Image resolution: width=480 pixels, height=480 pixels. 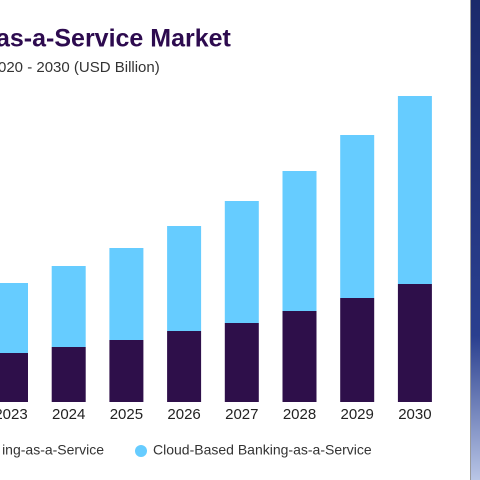 What do you see at coordinates (299, 414) in the screenshot?
I see `x-tick-label: 2028` at bounding box center [299, 414].